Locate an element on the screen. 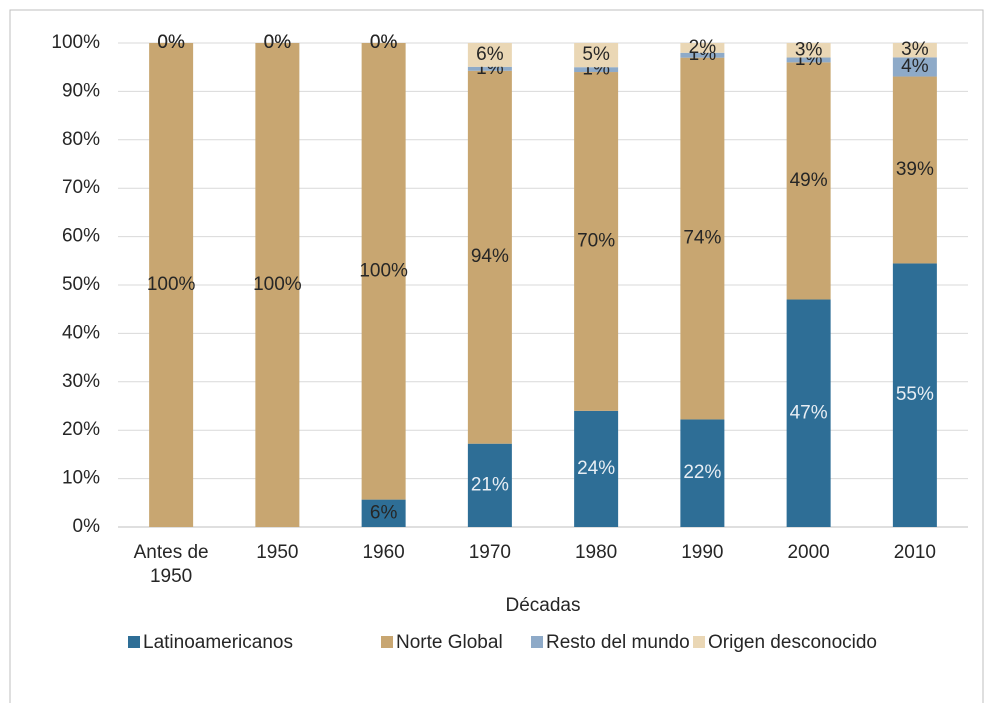  x-tick-label: 2010 is located at coordinates (915, 552).